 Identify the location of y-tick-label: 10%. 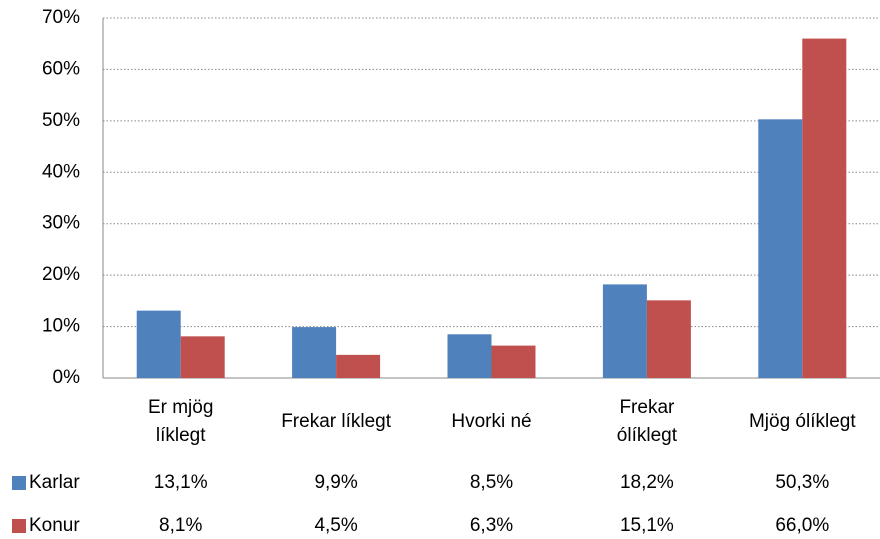
(61, 326).